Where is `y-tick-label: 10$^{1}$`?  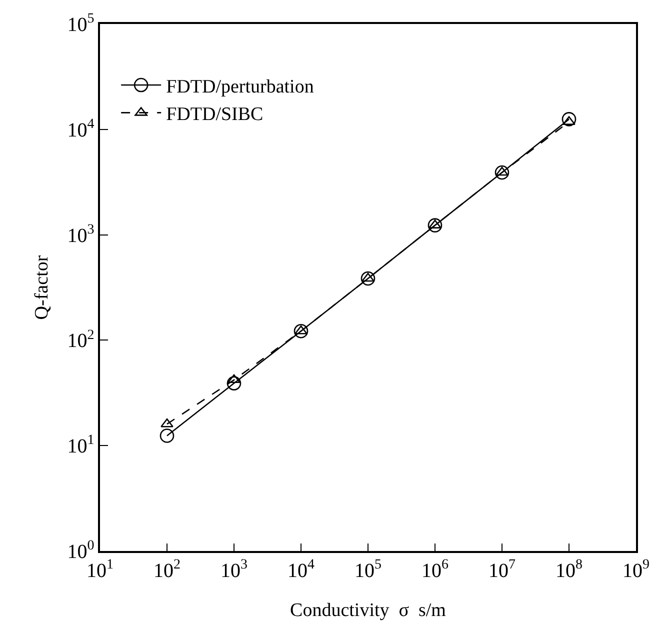 y-tick-label: 10$^{1}$ is located at coordinates (80, 445).